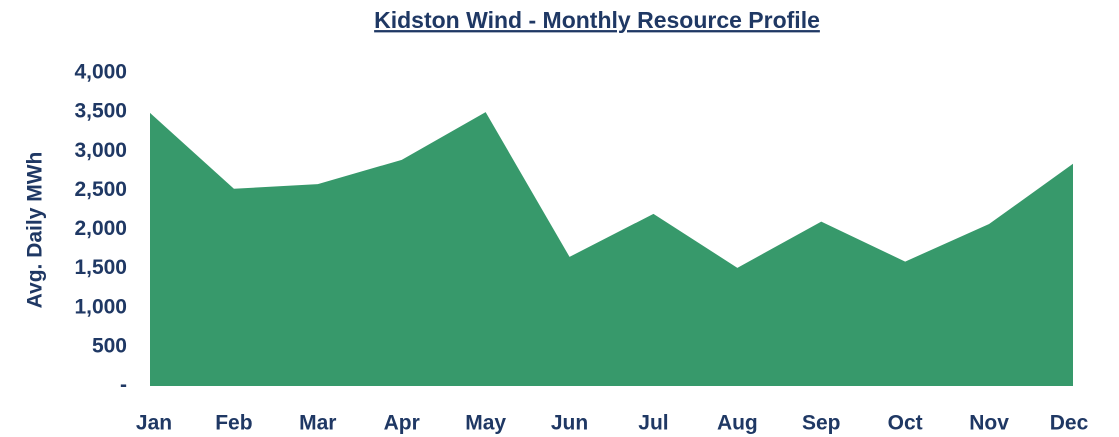  I want to click on y-tick-label: 1,000, so click(100, 306).